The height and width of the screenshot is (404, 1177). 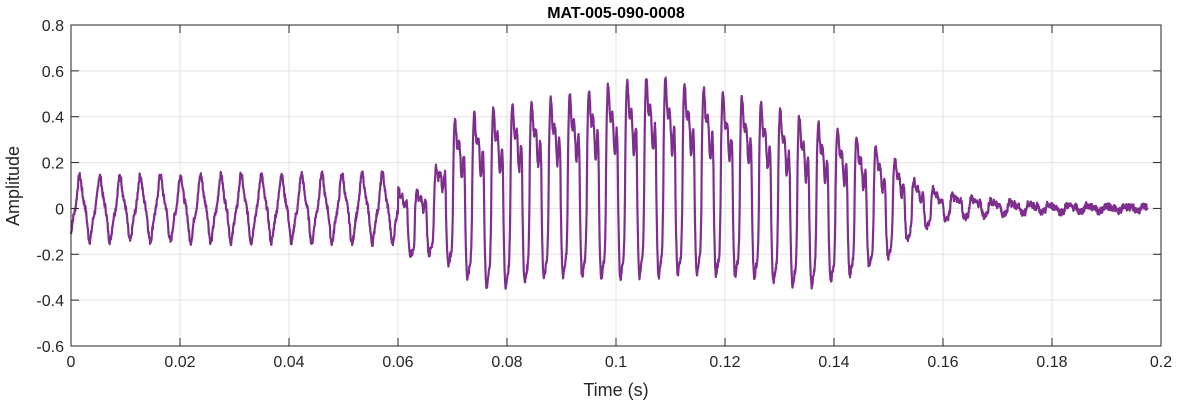 What do you see at coordinates (53, 26) in the screenshot?
I see `y-tick-label: 0.8` at bounding box center [53, 26].